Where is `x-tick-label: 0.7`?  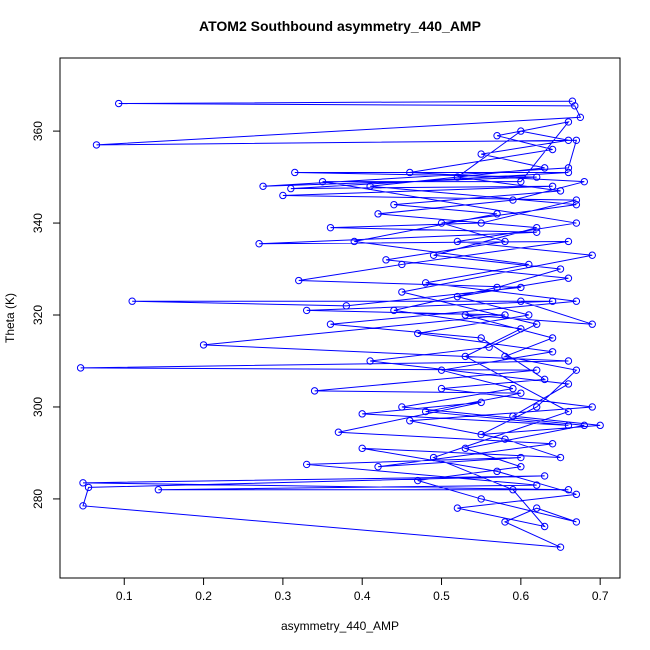
x-tick-label: 0.7 is located at coordinates (600, 596).